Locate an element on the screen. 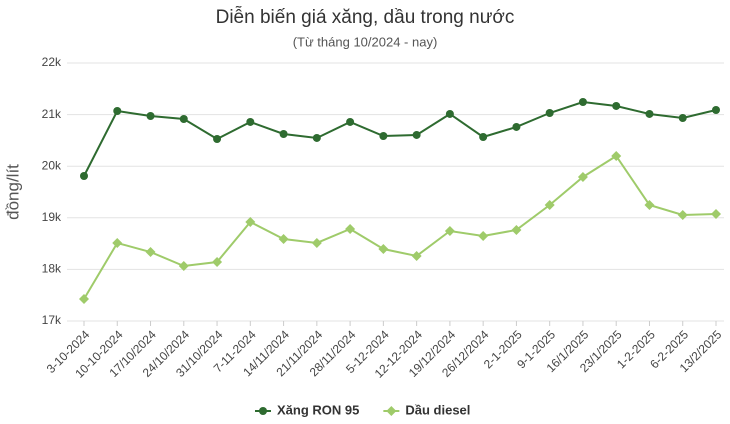 The image size is (730, 424). y-tick-label: 21k is located at coordinates (52, 114).